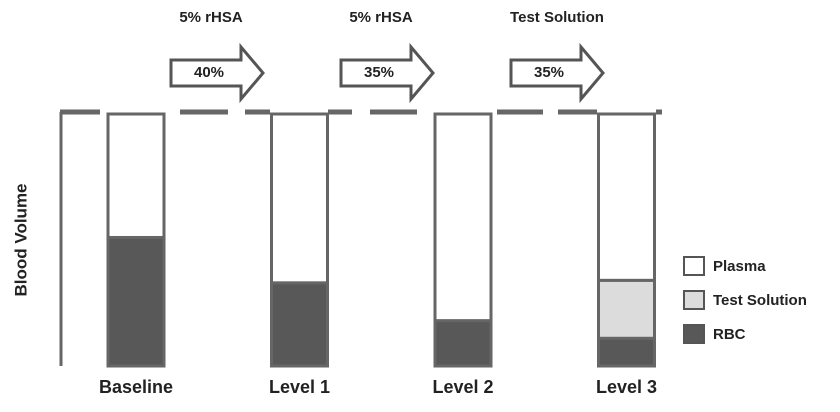 This screenshot has width=840, height=412. What do you see at coordinates (462, 387) in the screenshot?
I see `category-label: Level 2` at bounding box center [462, 387].